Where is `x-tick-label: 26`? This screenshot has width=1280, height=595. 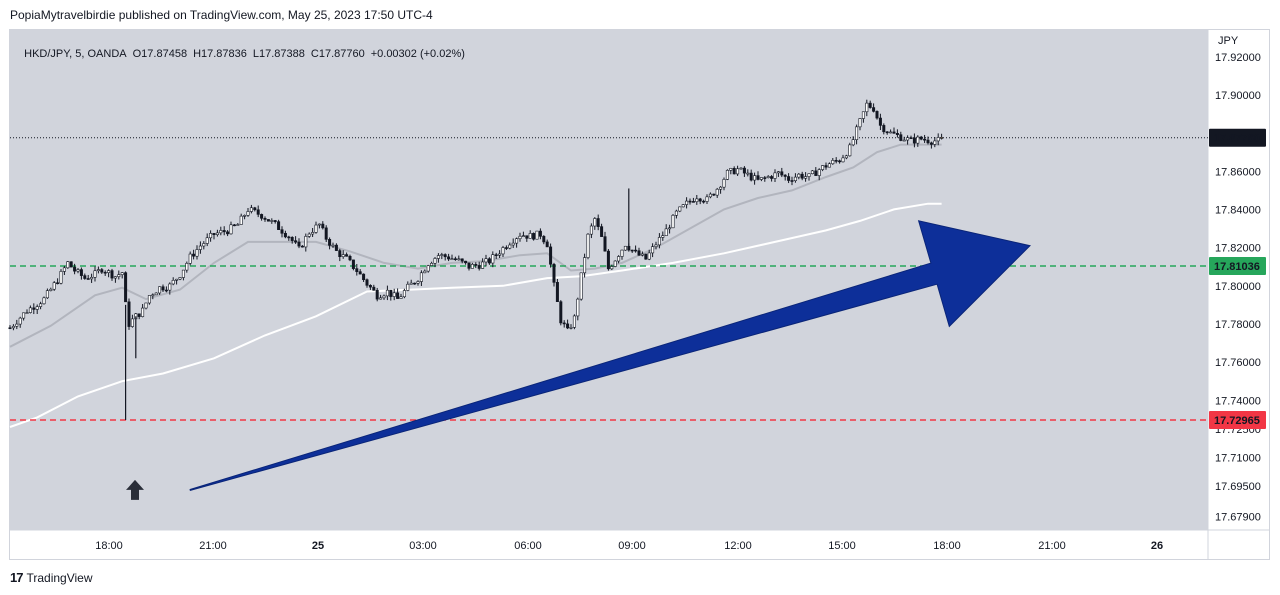
x-tick-label: 26 is located at coordinates (1157, 546).